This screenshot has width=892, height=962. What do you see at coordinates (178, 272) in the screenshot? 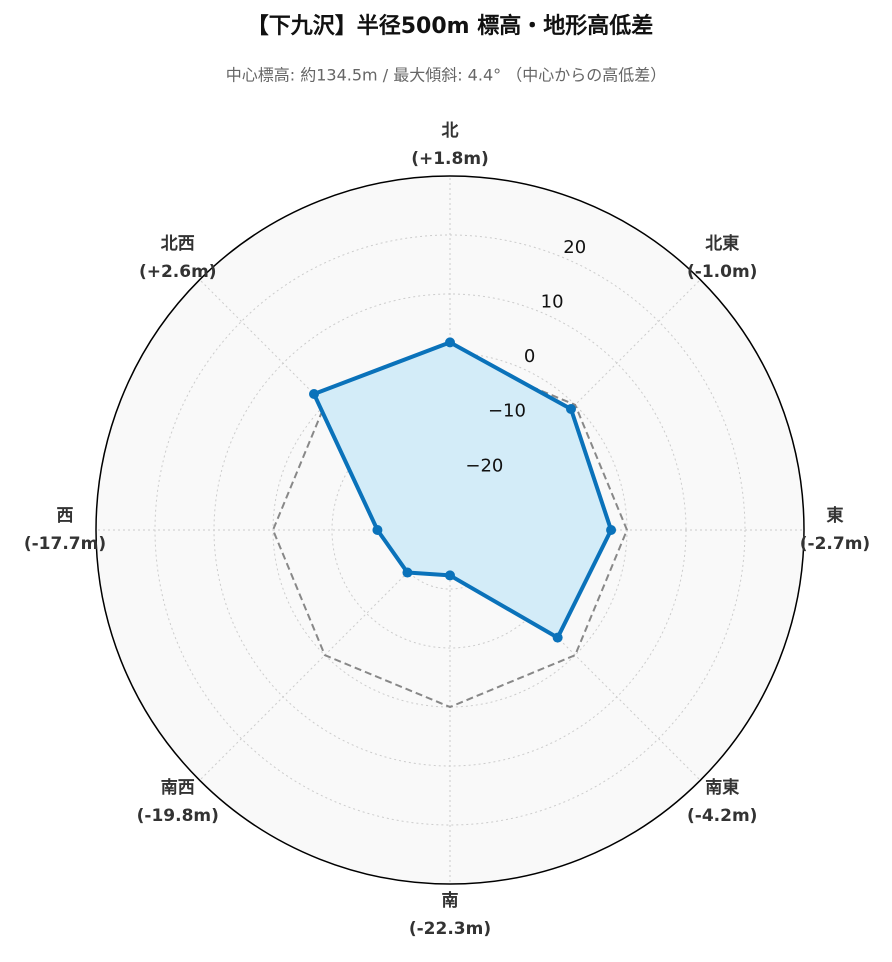
I see `value-label: (+2.6m)` at bounding box center [178, 272].